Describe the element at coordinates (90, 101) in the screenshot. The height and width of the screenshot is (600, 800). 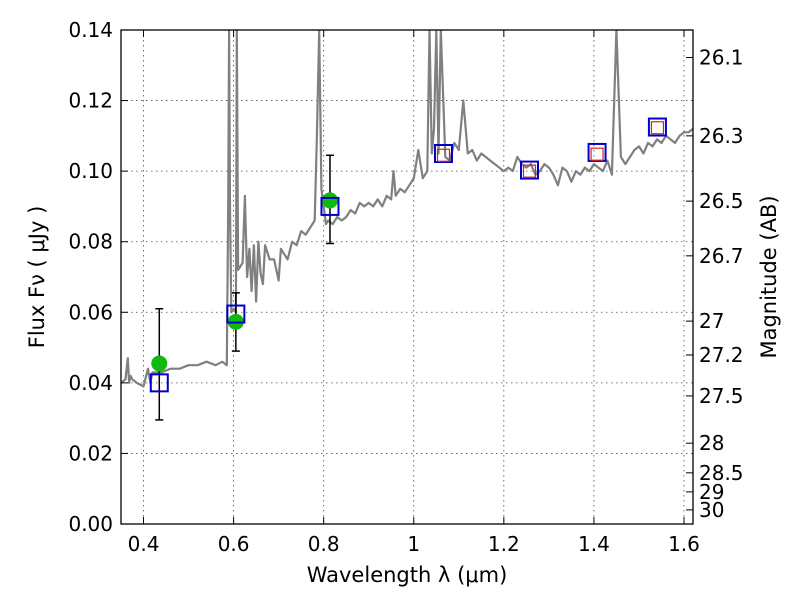
I see `y-tick-label: 0.12` at that location.